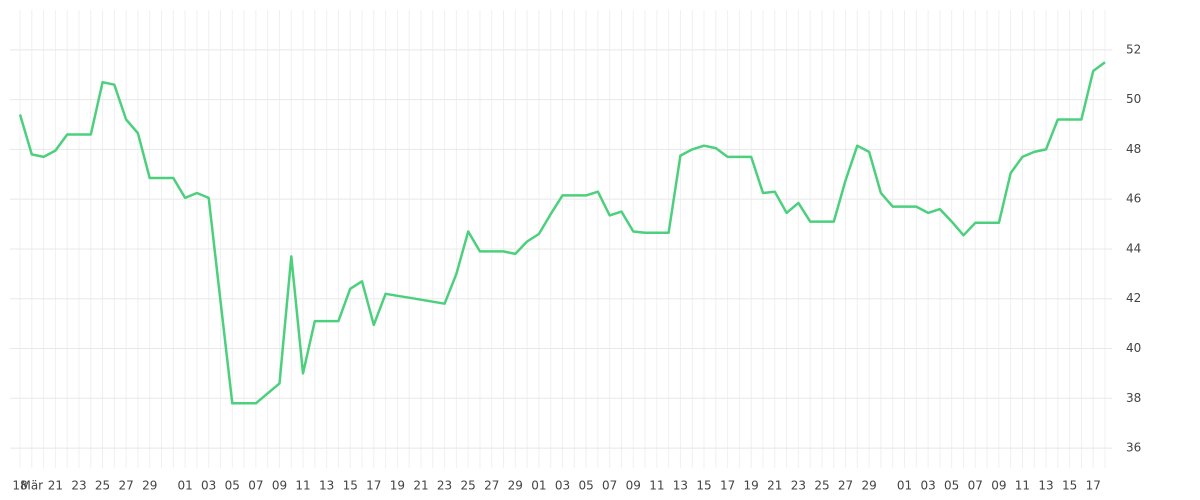 The height and width of the screenshot is (500, 1200). What do you see at coordinates (19, 486) in the screenshot?
I see `x-tick-label: 18` at bounding box center [19, 486].